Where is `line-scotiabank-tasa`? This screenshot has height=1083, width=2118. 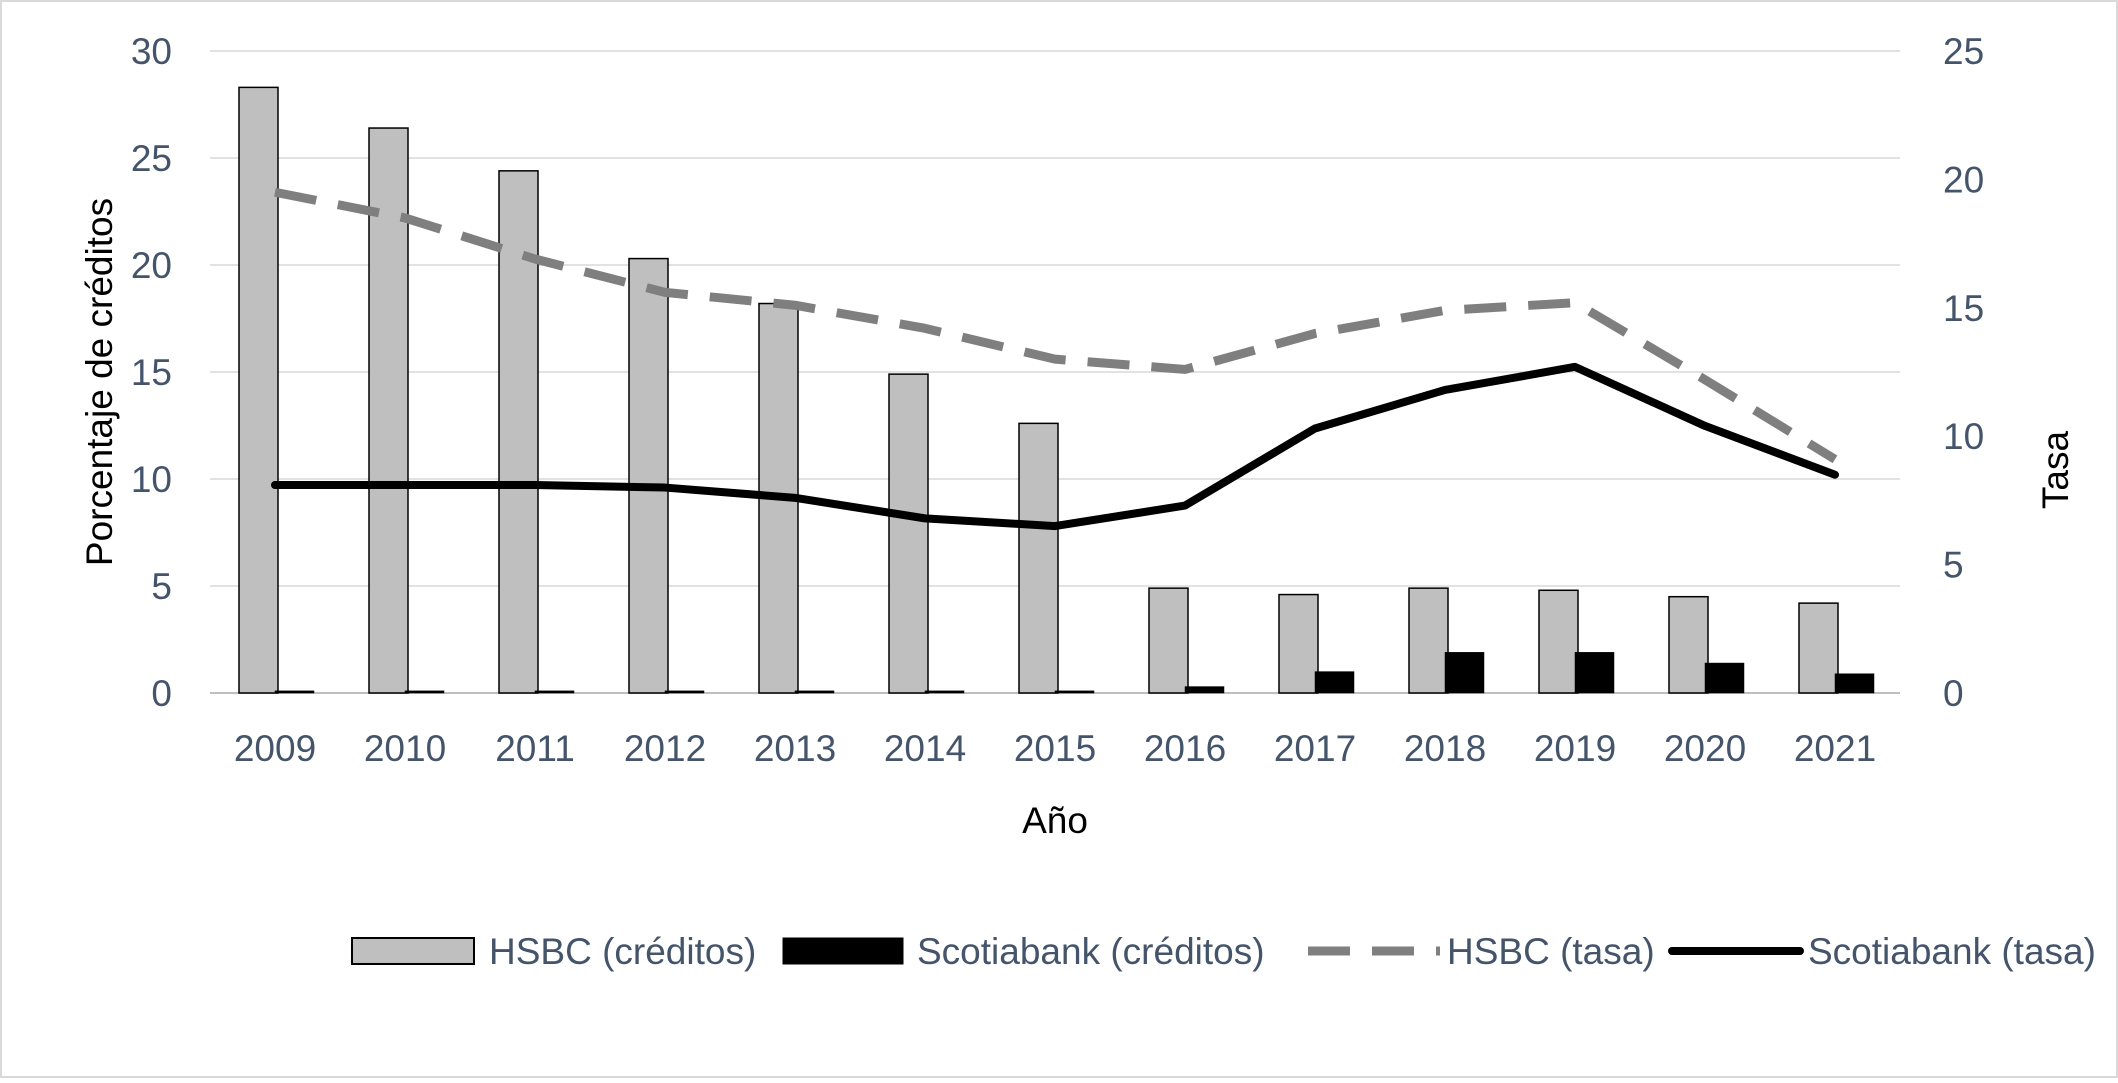
line-scotiabank-tasa is located at coordinates (1055, 446).